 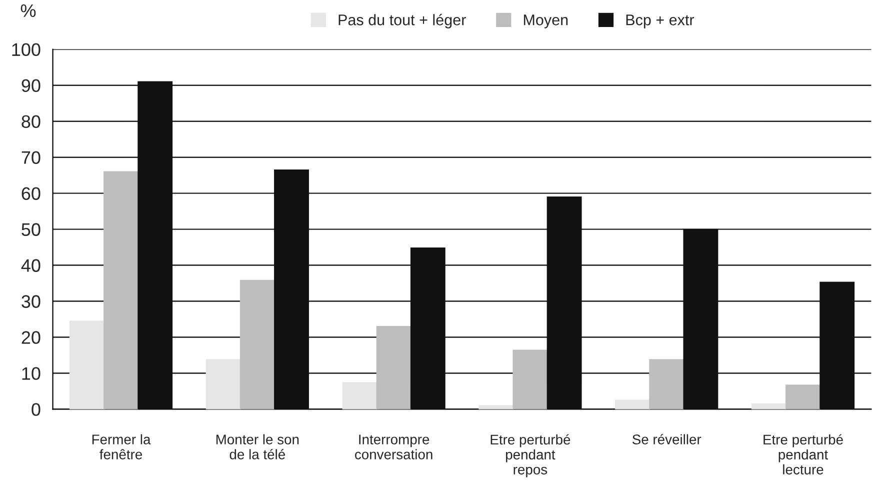 I want to click on x-tick-label: Fermer la fenêtre, so click(x=121, y=447).